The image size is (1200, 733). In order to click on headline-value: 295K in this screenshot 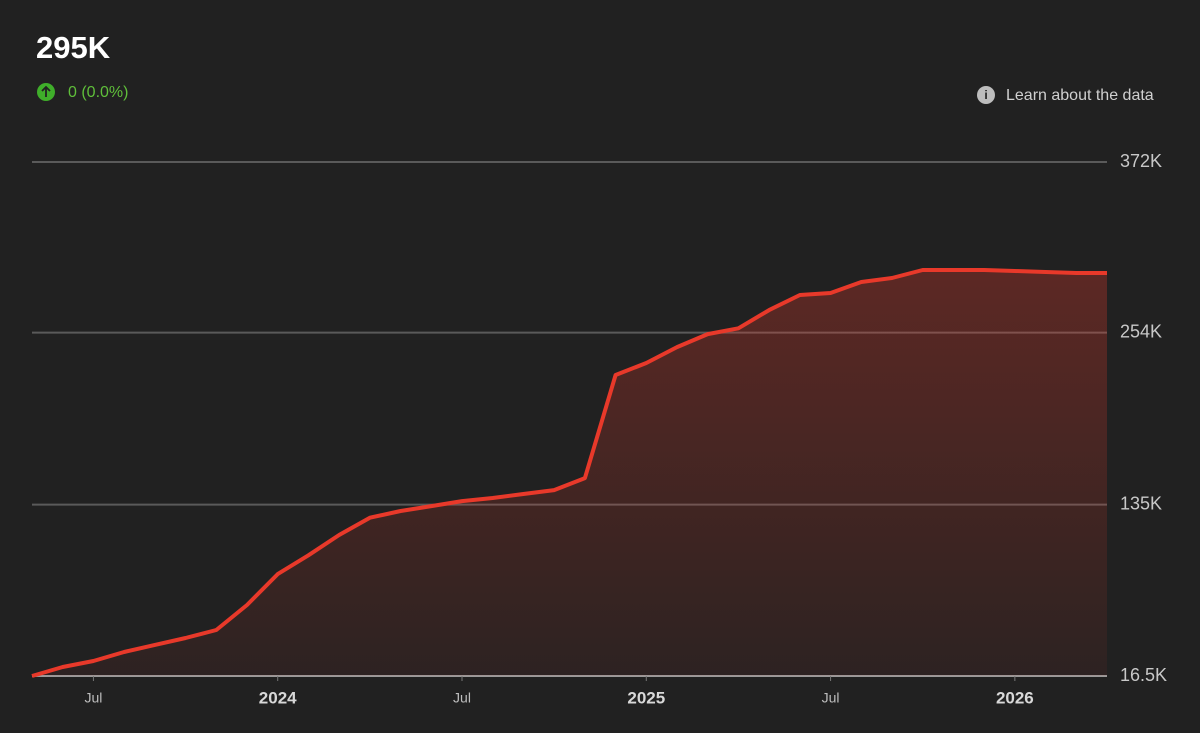, I will do `click(73, 47)`.